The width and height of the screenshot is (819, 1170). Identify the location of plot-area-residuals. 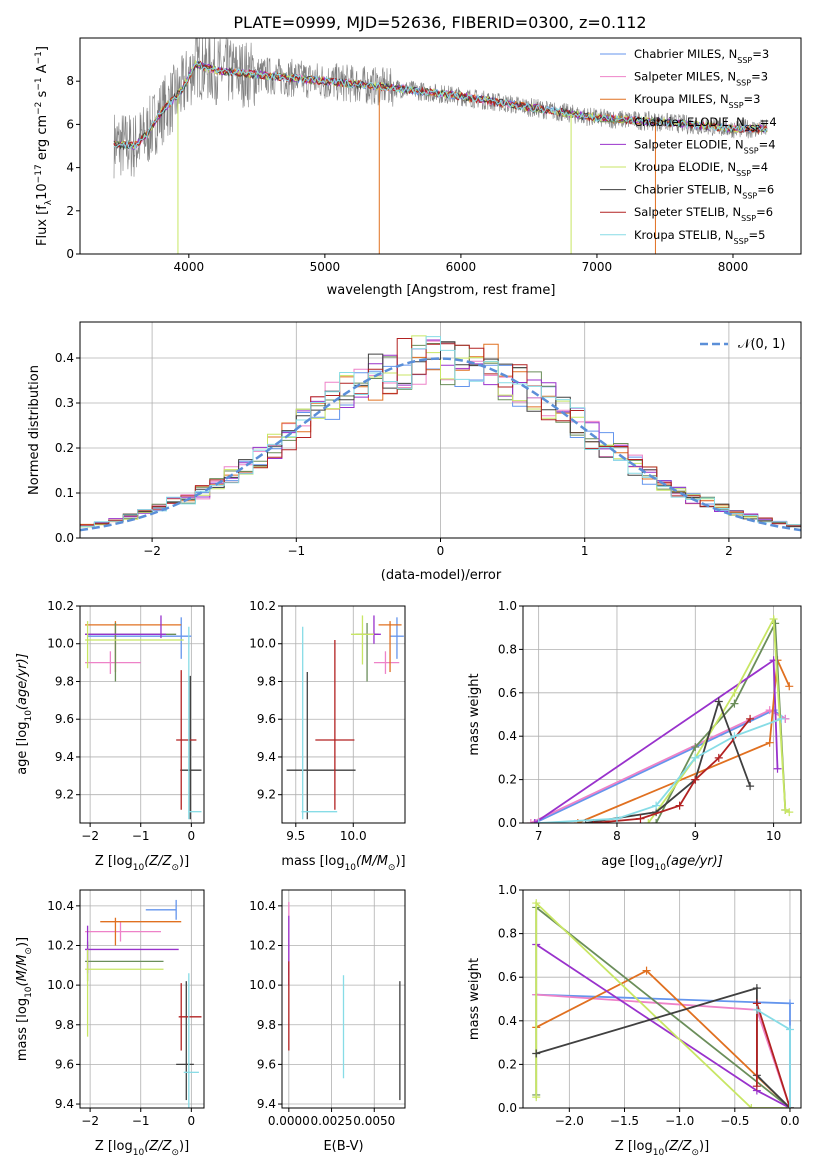
(440, 433).